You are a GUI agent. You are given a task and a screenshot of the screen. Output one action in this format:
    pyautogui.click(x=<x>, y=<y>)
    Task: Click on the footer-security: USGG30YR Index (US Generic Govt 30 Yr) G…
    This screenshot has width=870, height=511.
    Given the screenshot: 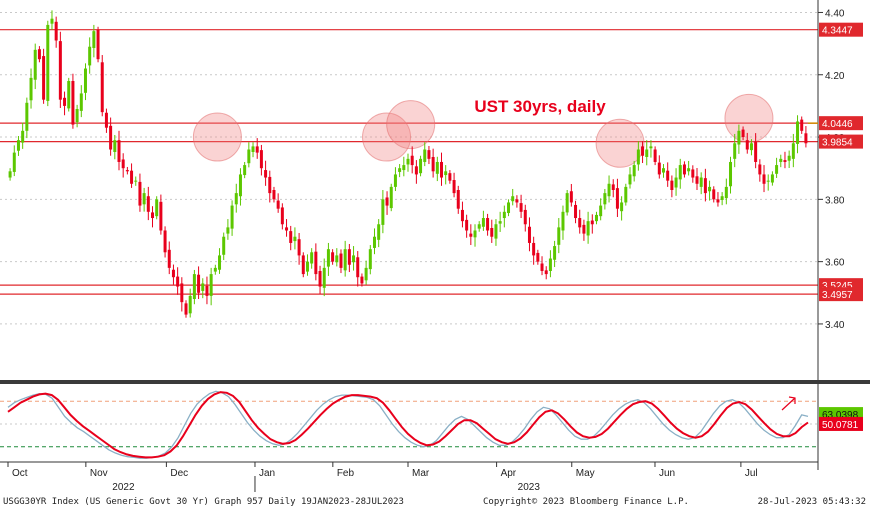 What is the action you would take?
    pyautogui.click(x=203, y=502)
    